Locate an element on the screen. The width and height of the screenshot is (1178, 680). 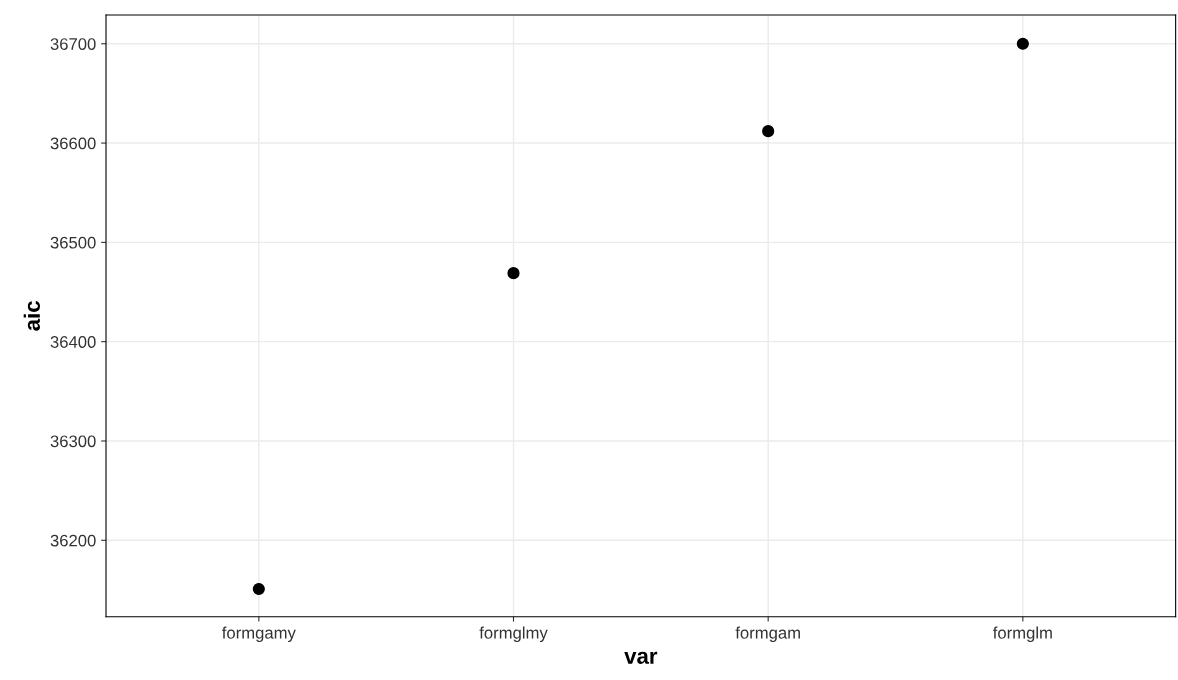
y-tick-label: 36400 is located at coordinates (73, 342).